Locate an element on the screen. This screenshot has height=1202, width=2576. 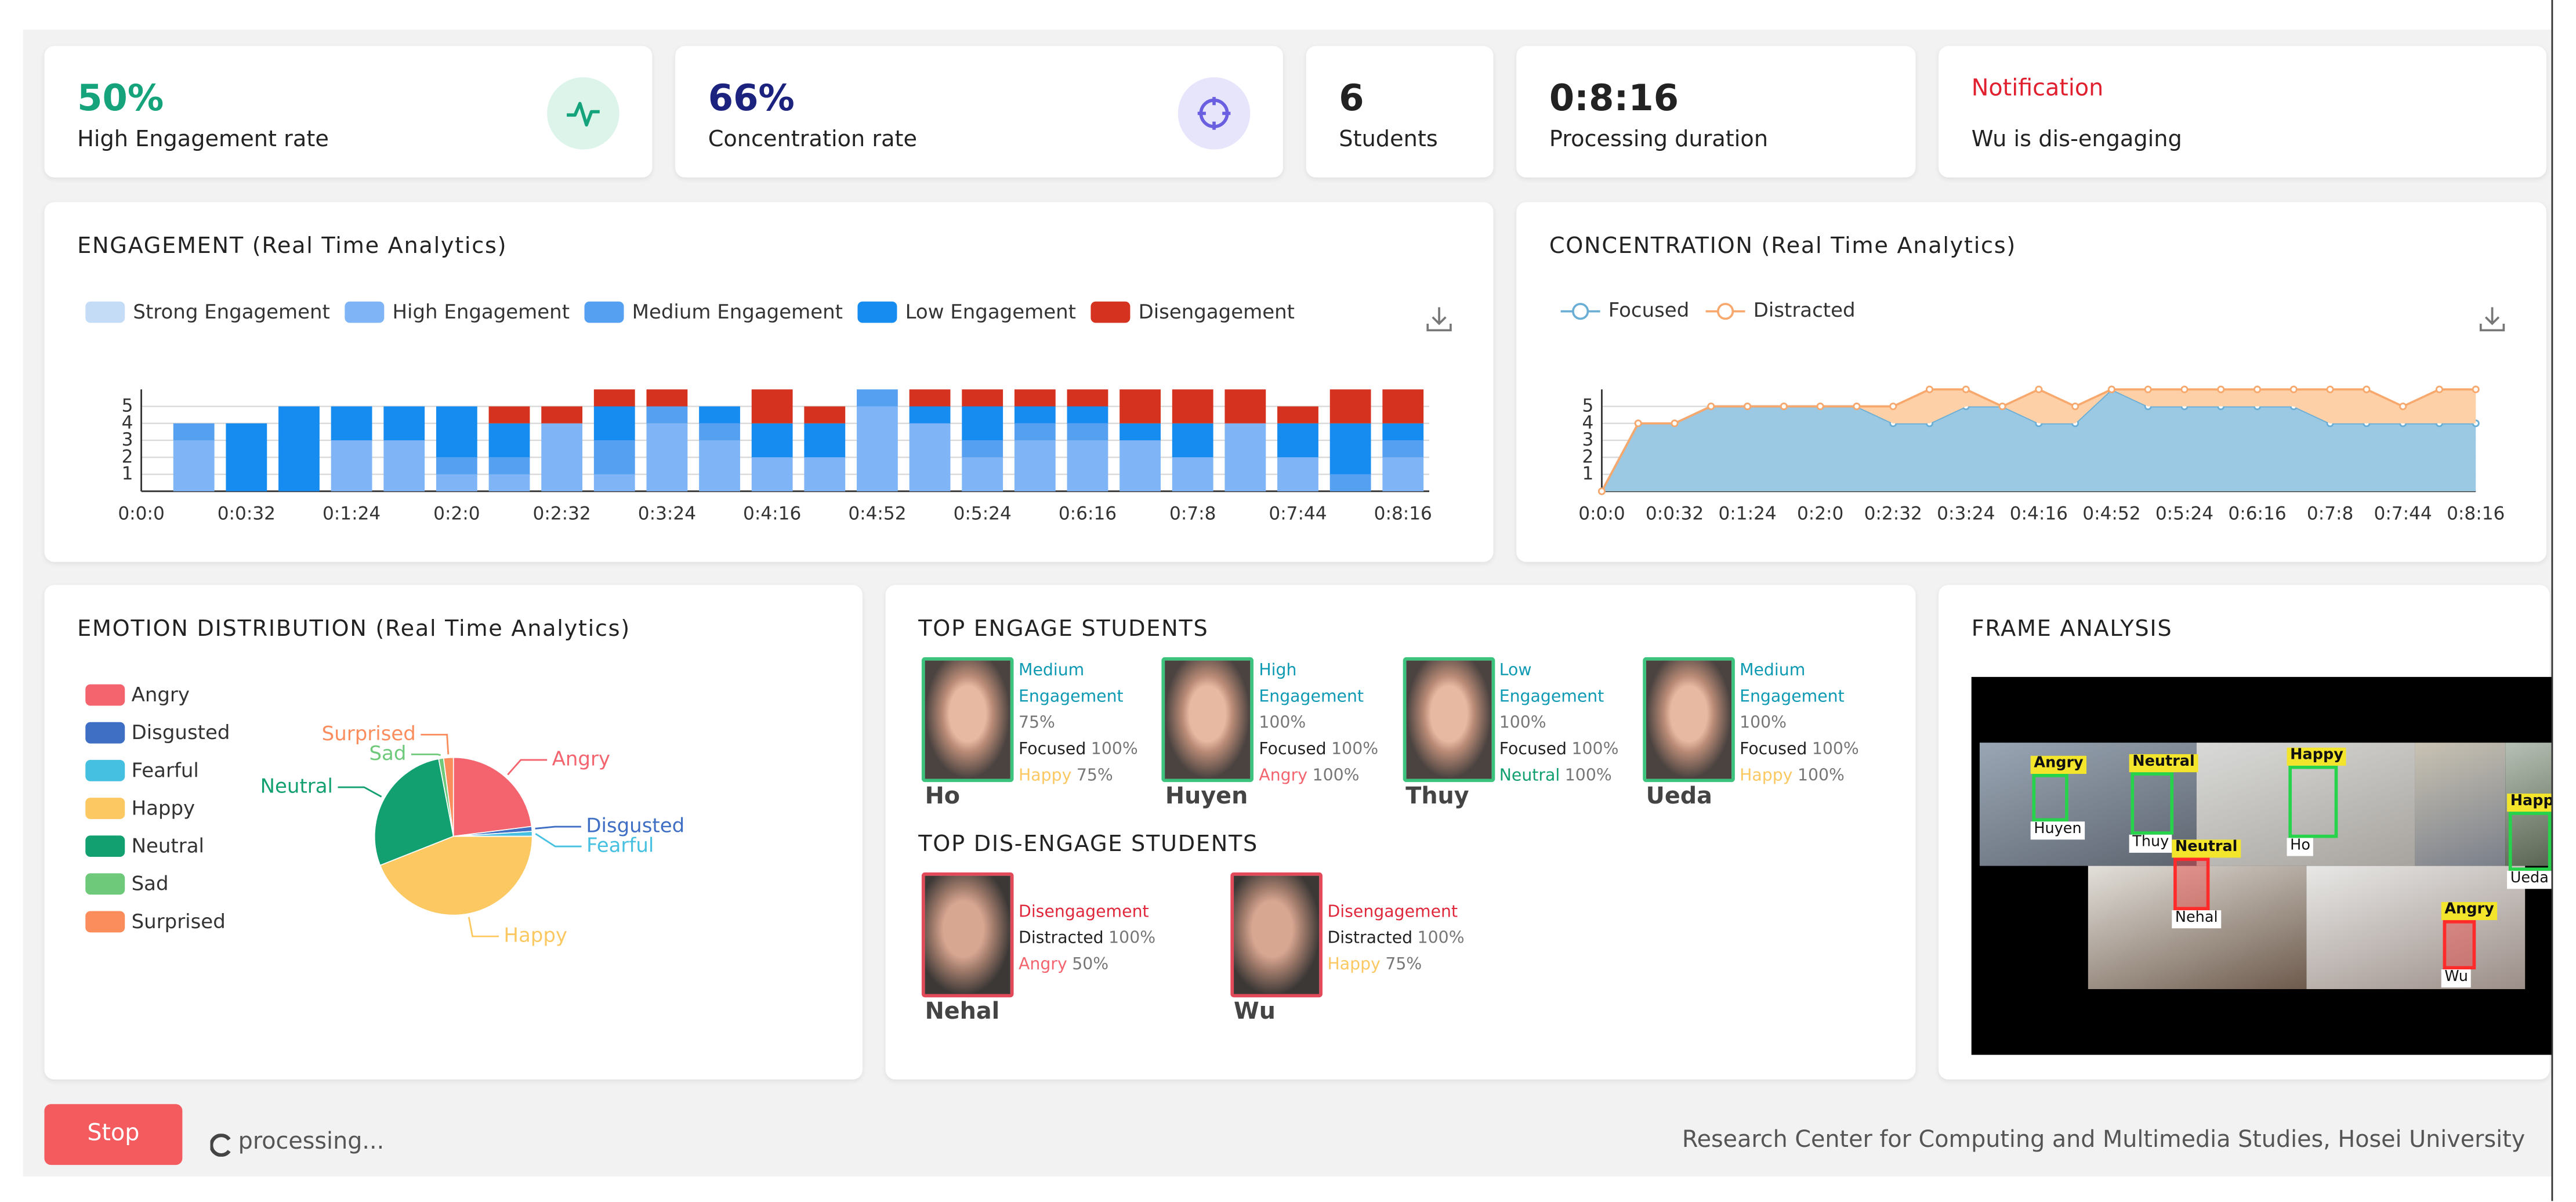
stat-value: 6 is located at coordinates (1351, 99).